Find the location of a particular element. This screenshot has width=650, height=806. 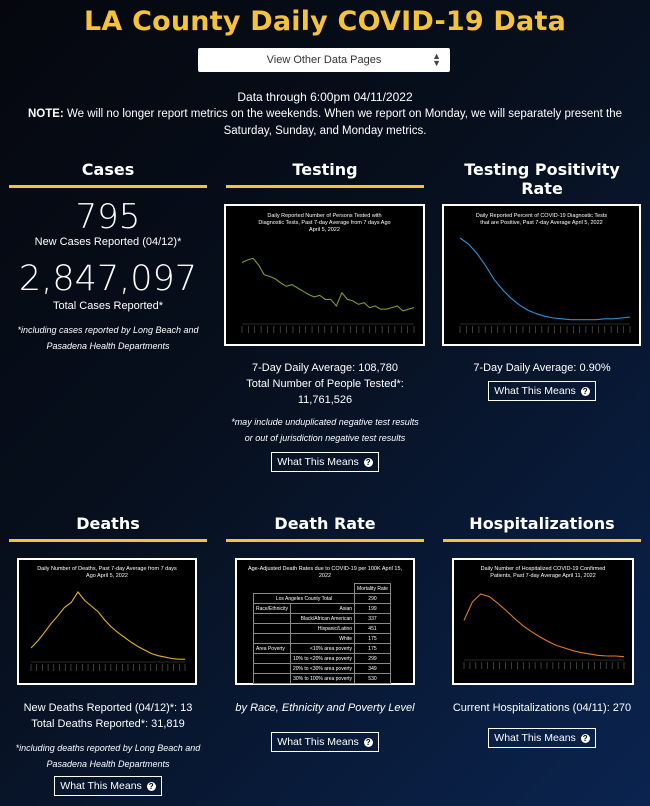

deaths-line is located at coordinates (107, 625).